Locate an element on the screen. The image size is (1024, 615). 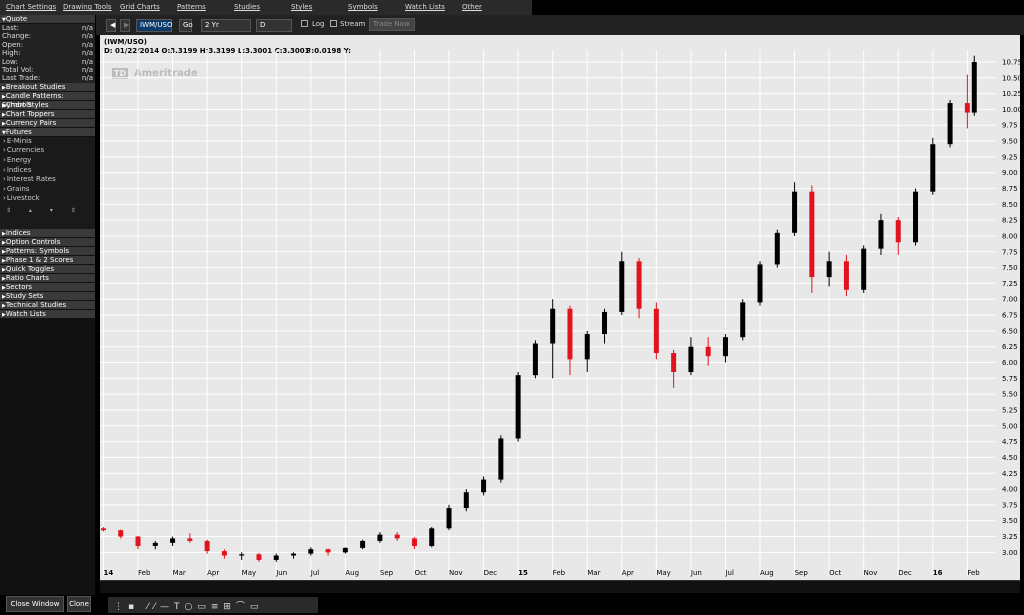
menu-item: Other is located at coordinates (472, 7).